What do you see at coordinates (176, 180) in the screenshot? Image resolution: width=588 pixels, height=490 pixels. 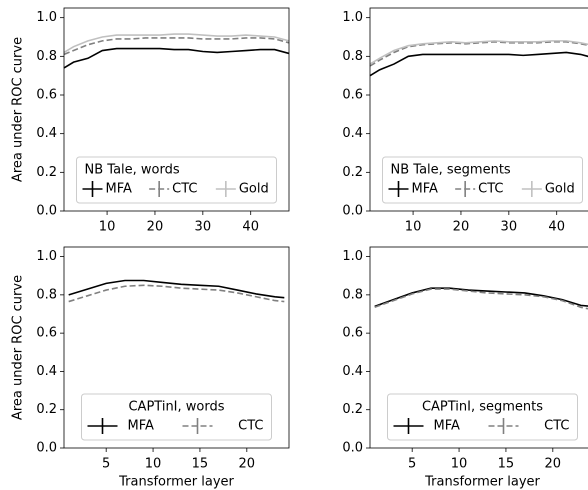 I see `legend: NB Tale, words MFA CTC Gold` at bounding box center [176, 180].